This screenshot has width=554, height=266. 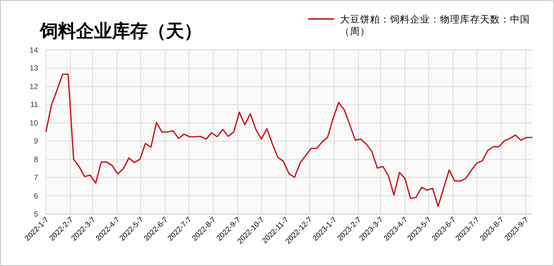 What do you see at coordinates (435, 26) in the screenshot?
I see `legend-label: 大豆饼粕：饲料企业：物理库存天数：中国（周）` at bounding box center [435, 26].